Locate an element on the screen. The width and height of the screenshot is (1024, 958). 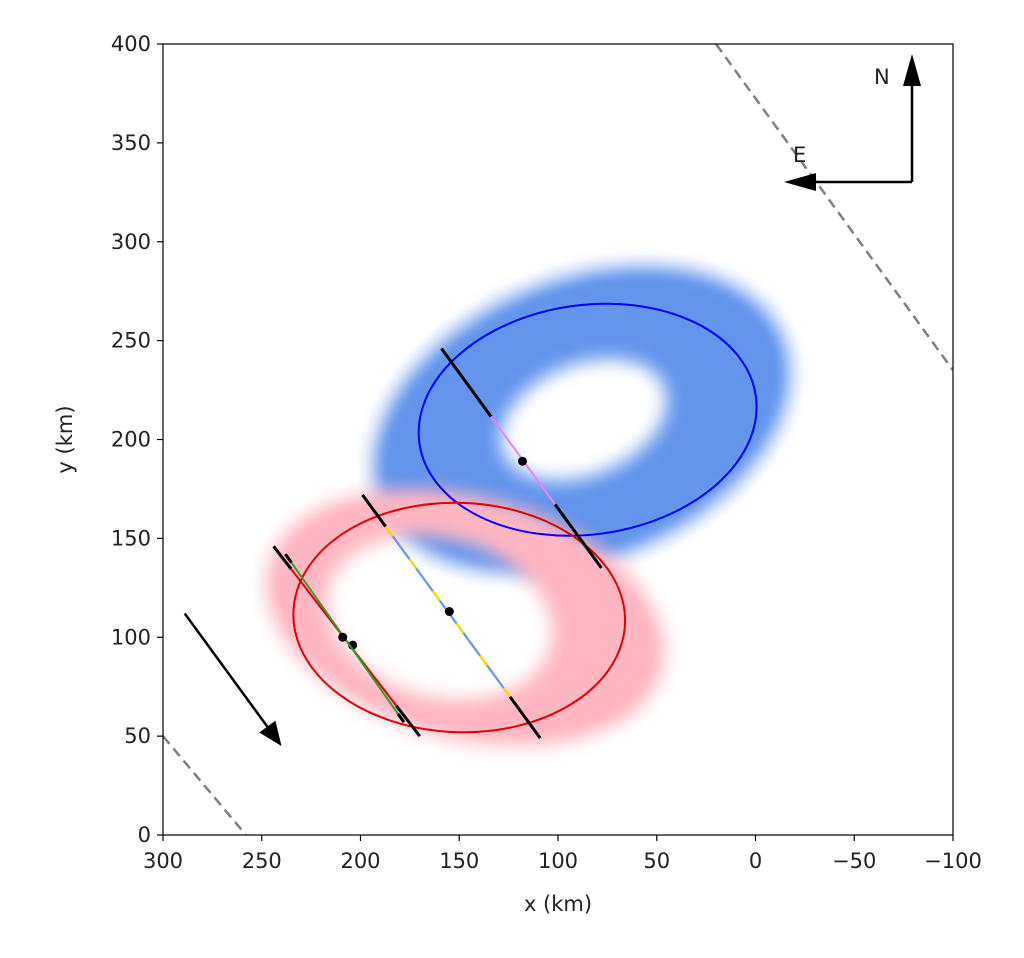
x-tick-label: 250 is located at coordinates (262, 861).